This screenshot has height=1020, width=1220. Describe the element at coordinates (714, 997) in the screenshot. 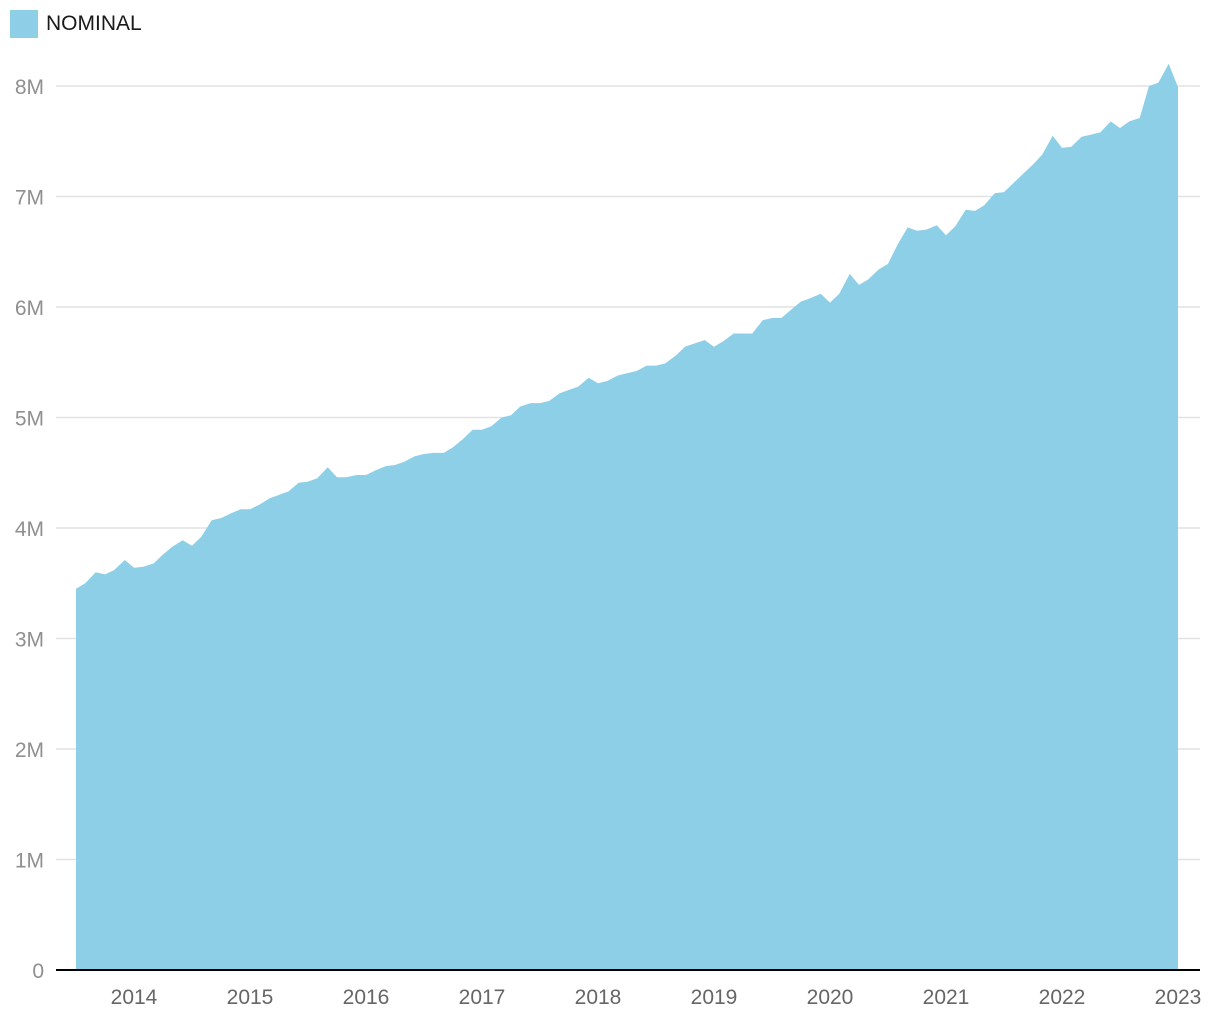

I see `x-tick-label: 2019` at that location.